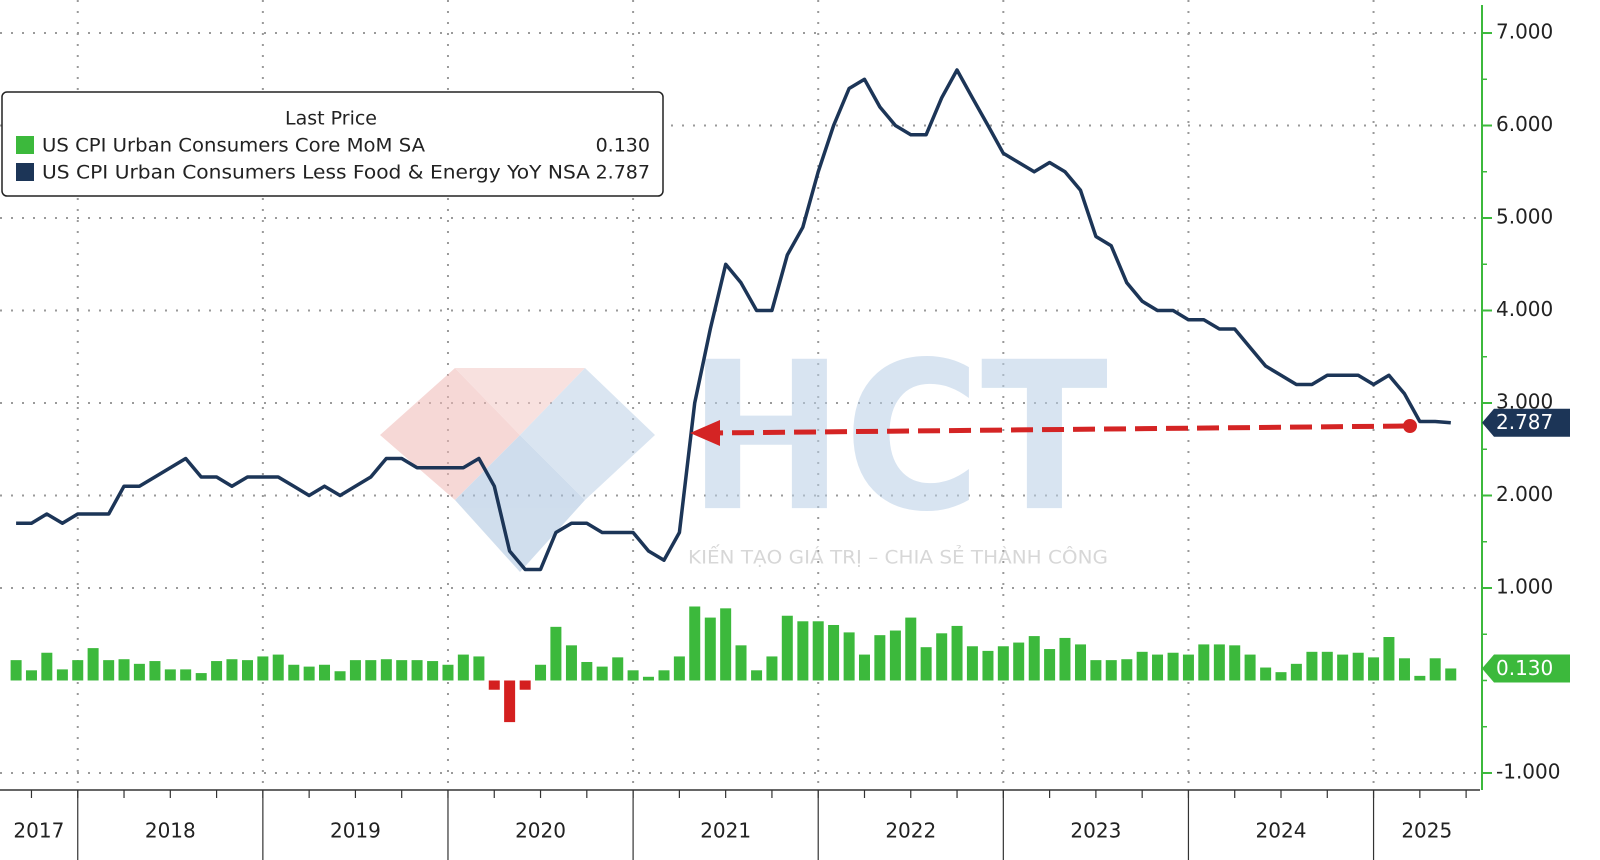 The image size is (1600, 860). Describe the element at coordinates (233, 146) in the screenshot. I see `legend-label: US CPI Urban Consumers Core MoM SA` at that location.